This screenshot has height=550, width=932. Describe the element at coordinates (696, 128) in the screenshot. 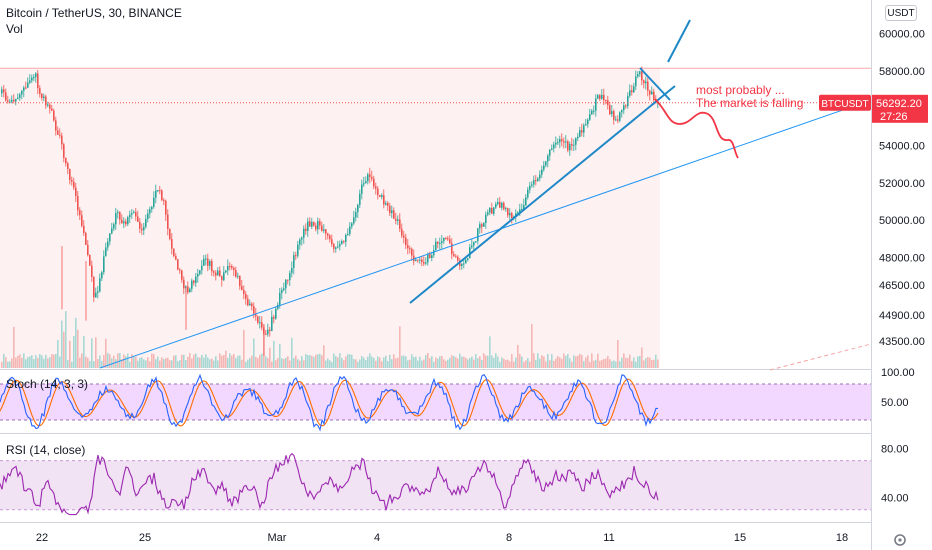

I see `projection-curve` at that location.